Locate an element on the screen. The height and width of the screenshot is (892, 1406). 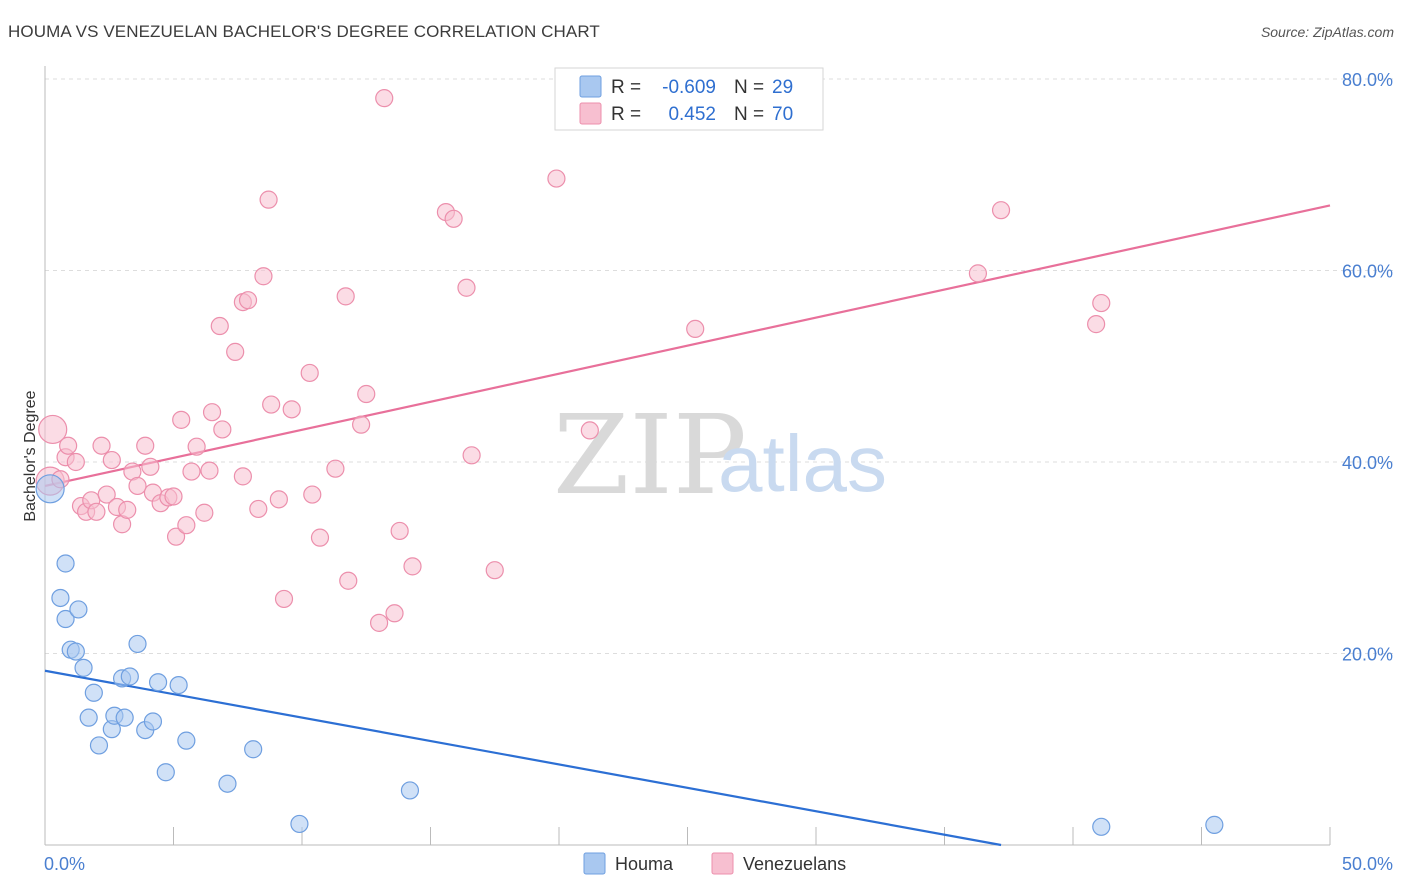
legend-r-value: 0.452 is located at coordinates (692, 114).